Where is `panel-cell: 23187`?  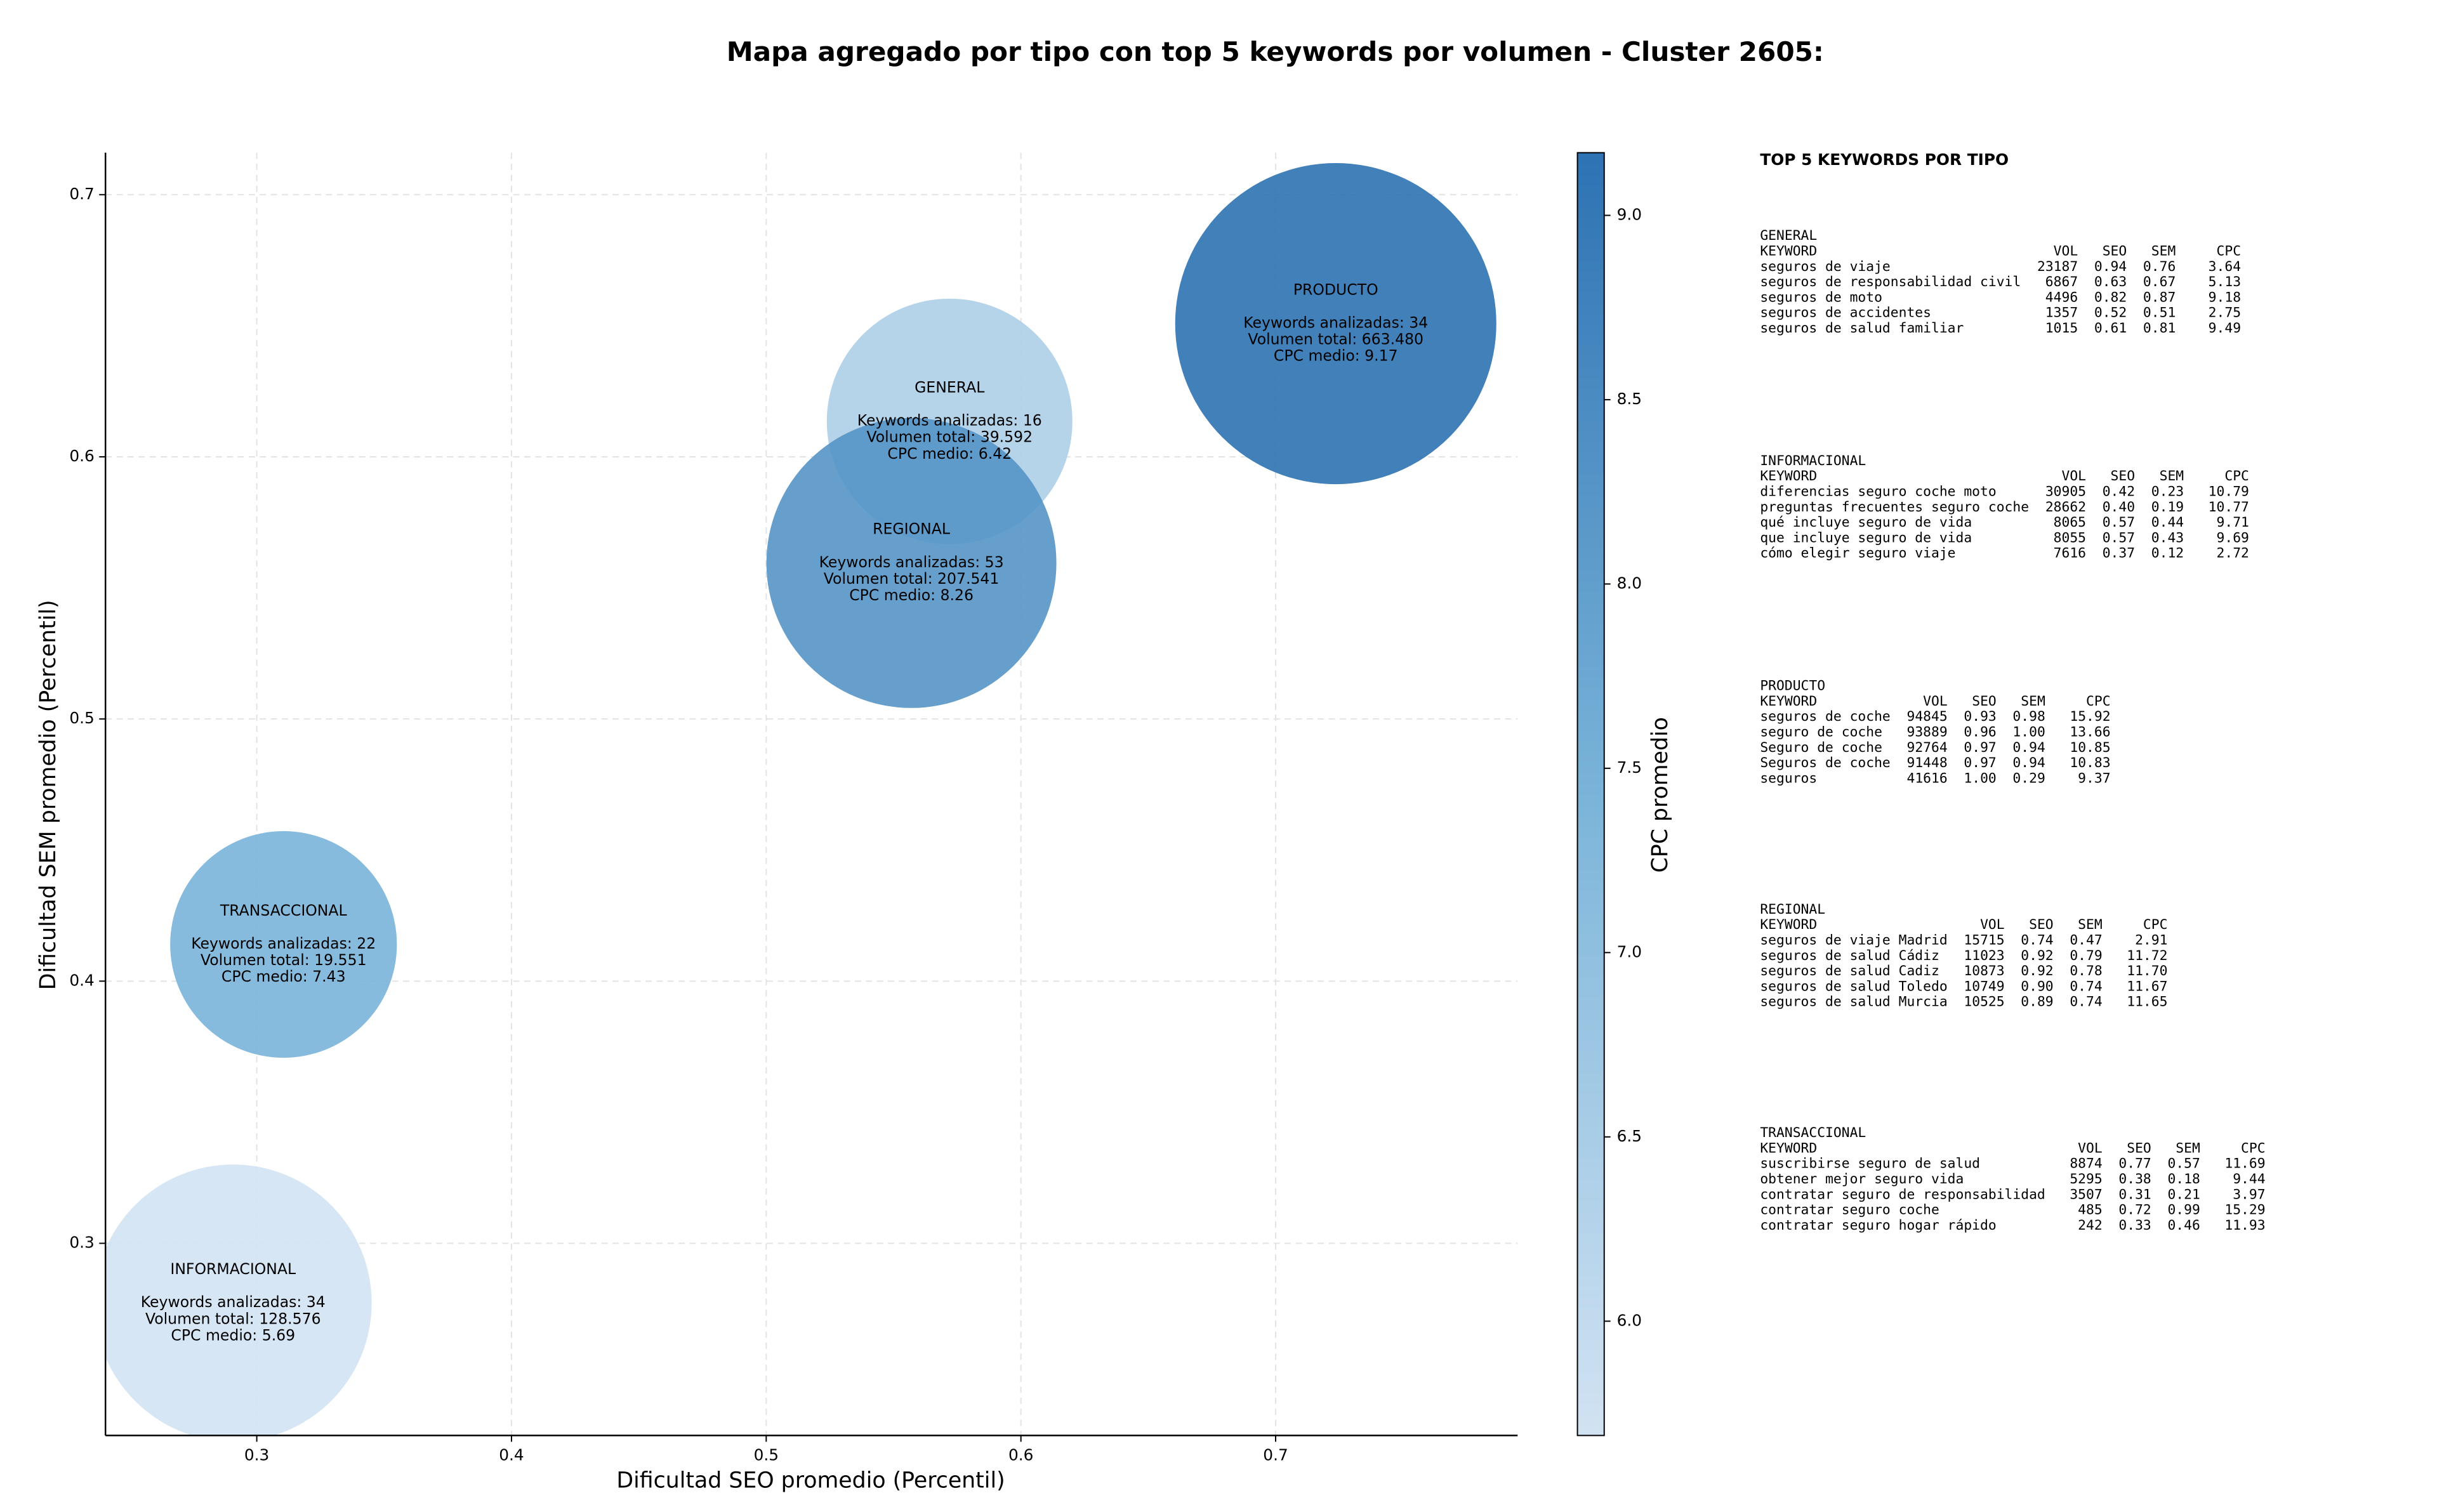 panel-cell: 23187 is located at coordinates (2057, 267).